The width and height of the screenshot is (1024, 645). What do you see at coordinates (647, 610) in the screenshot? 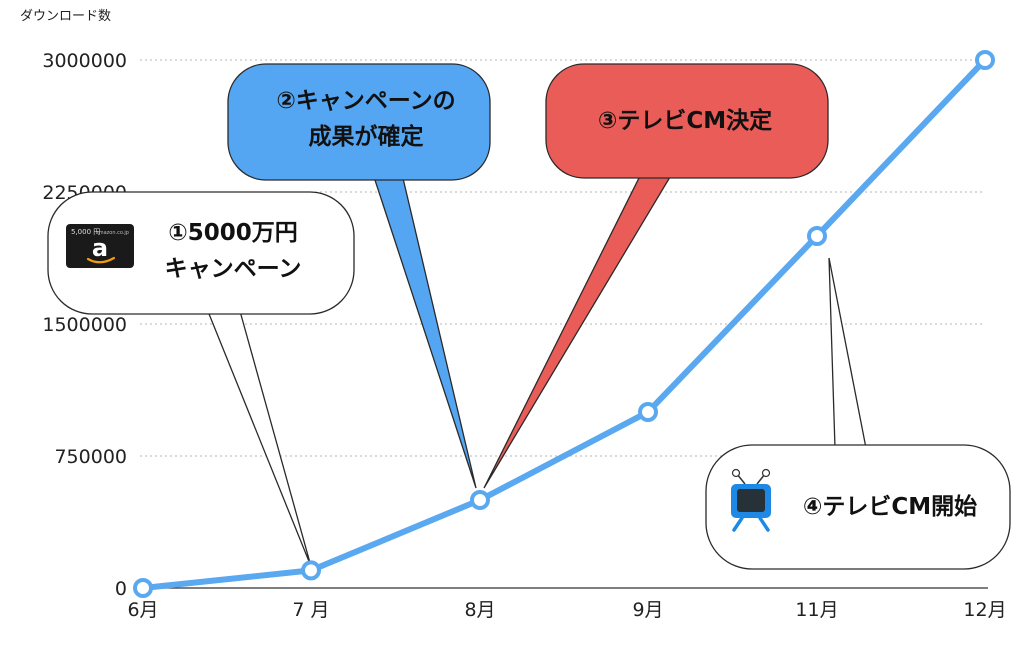
I see `x-tick-label: 9月` at bounding box center [647, 610].